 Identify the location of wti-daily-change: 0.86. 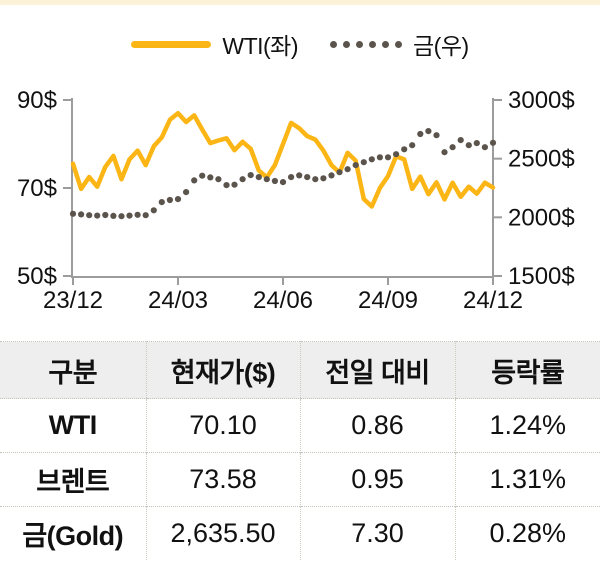
(377, 425).